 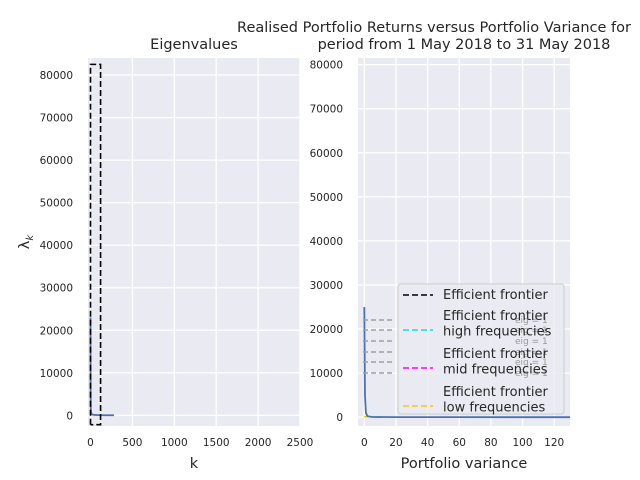 What do you see at coordinates (427, 443) in the screenshot?
I see `x-tick-label: 40` at bounding box center [427, 443].